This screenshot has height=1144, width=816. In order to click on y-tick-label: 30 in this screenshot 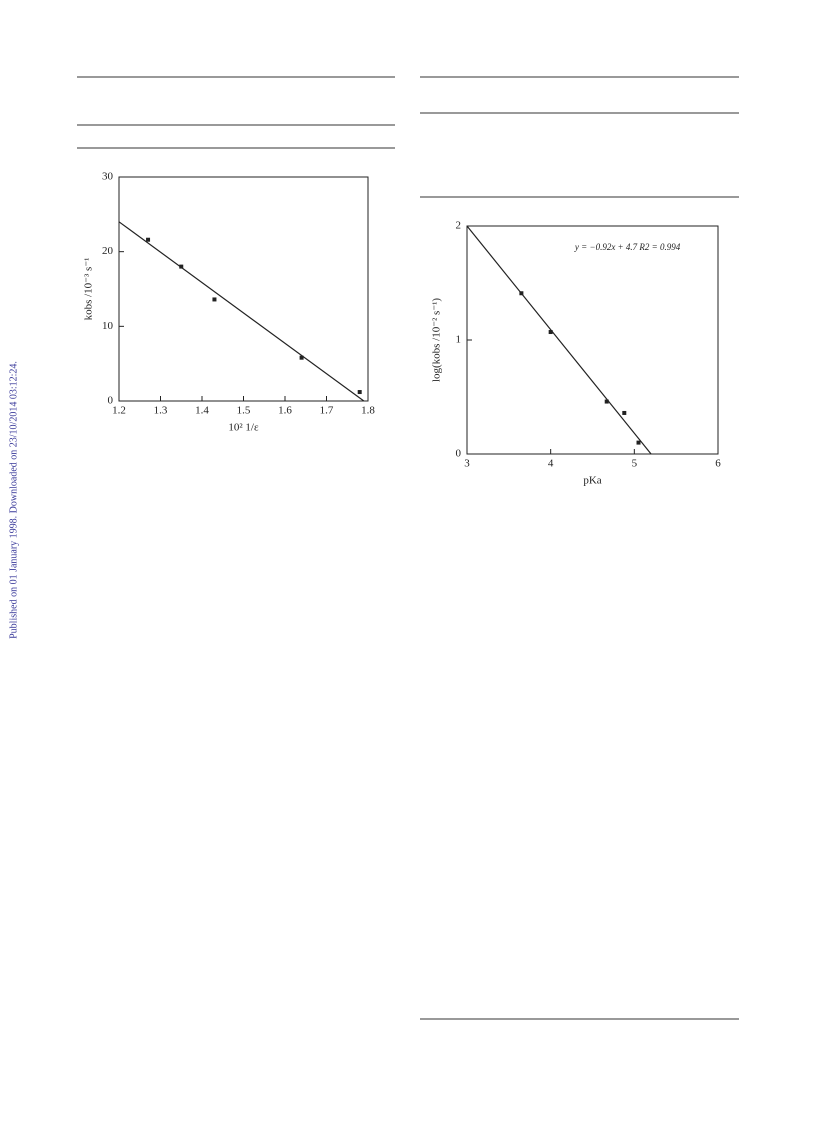, I will do `click(108, 177)`.